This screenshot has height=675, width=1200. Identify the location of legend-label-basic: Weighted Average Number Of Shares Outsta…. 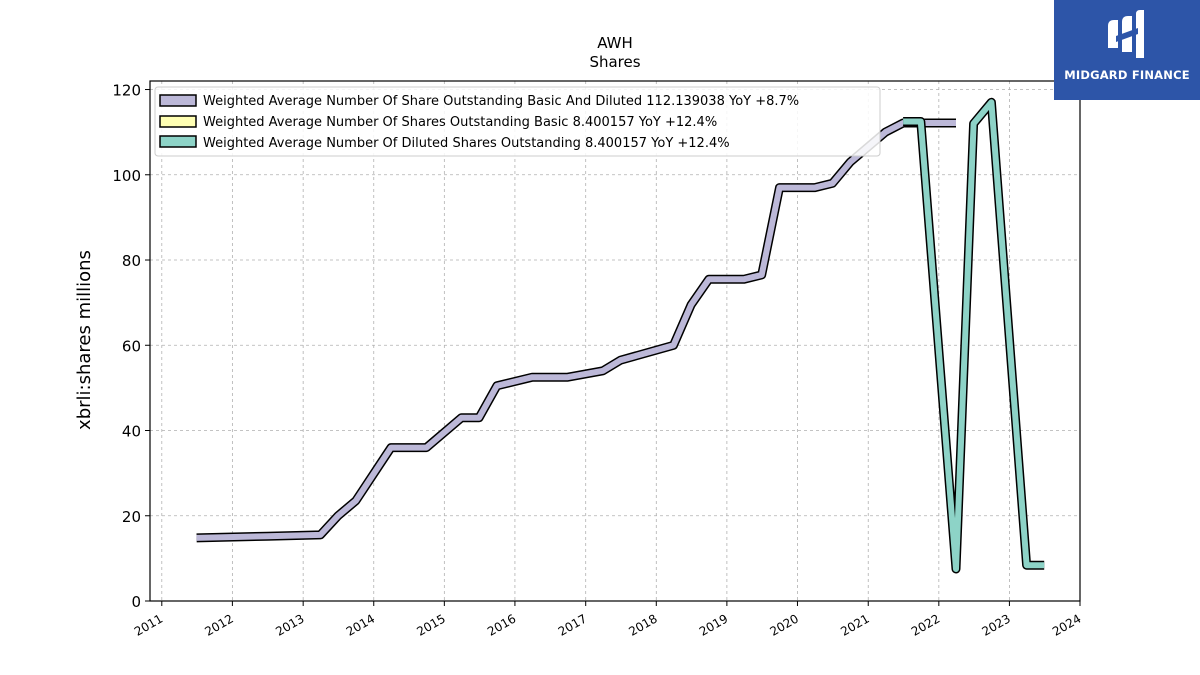
(460, 122).